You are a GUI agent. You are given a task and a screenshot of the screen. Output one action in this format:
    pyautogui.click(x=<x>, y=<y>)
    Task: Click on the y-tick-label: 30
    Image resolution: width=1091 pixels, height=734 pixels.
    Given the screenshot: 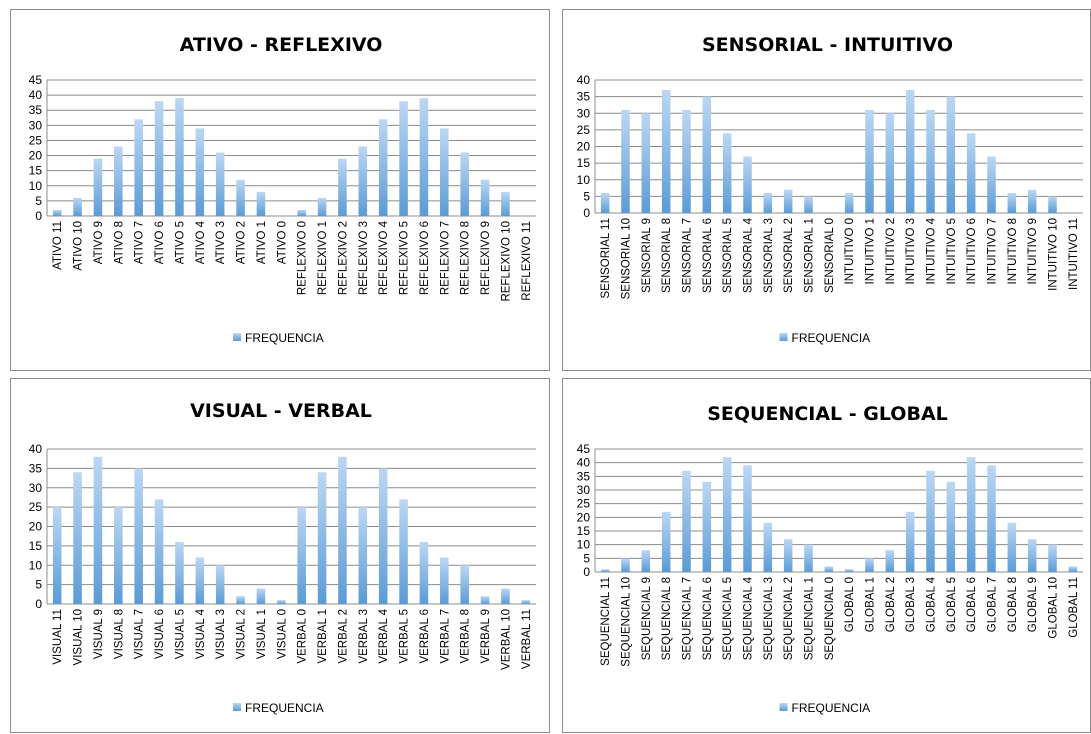 What is the action you would take?
    pyautogui.click(x=36, y=125)
    